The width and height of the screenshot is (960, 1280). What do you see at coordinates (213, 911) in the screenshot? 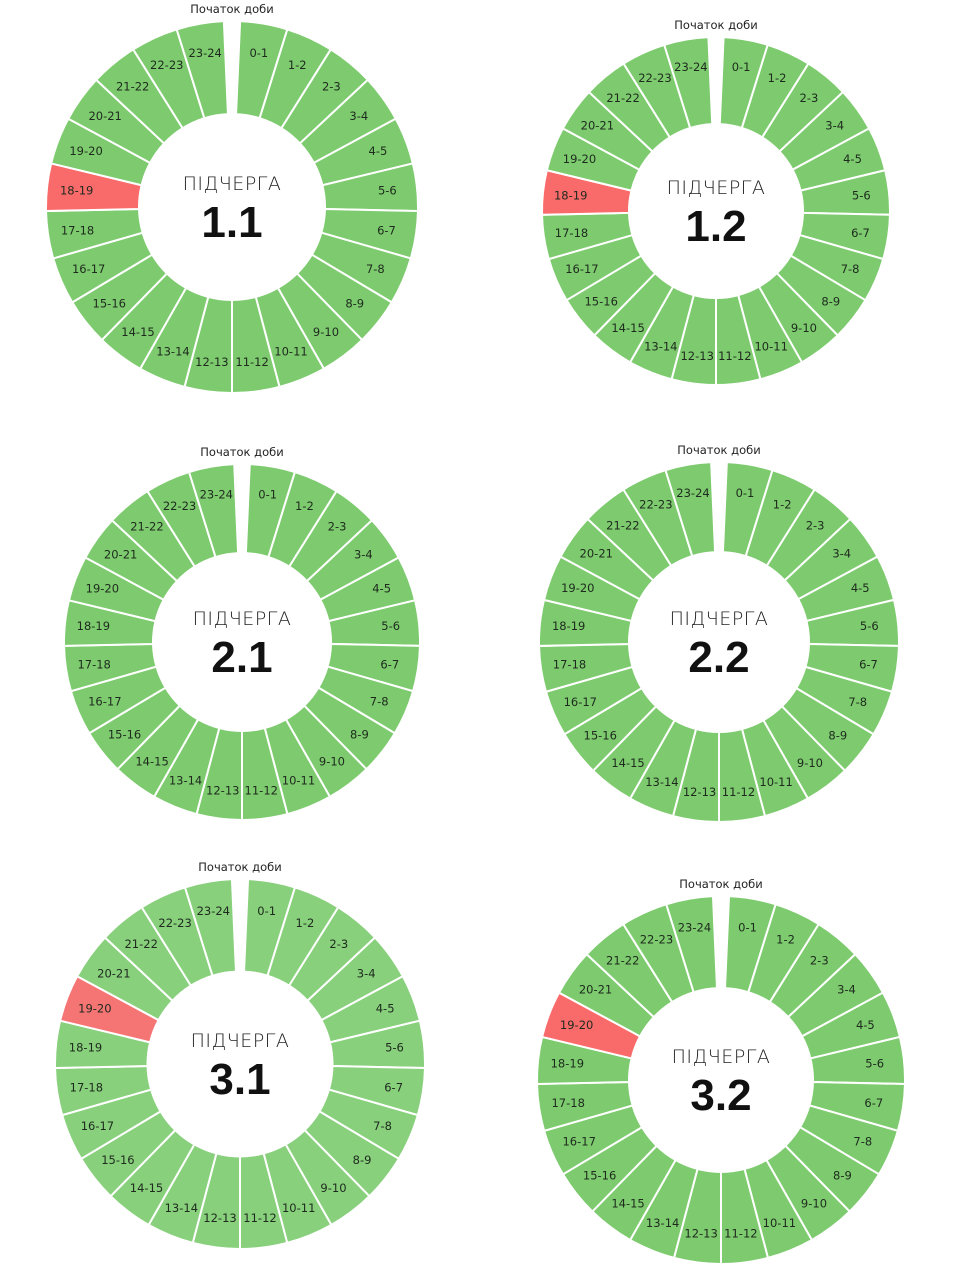
I see `hour-label-23-24: 23-24` at bounding box center [213, 911].